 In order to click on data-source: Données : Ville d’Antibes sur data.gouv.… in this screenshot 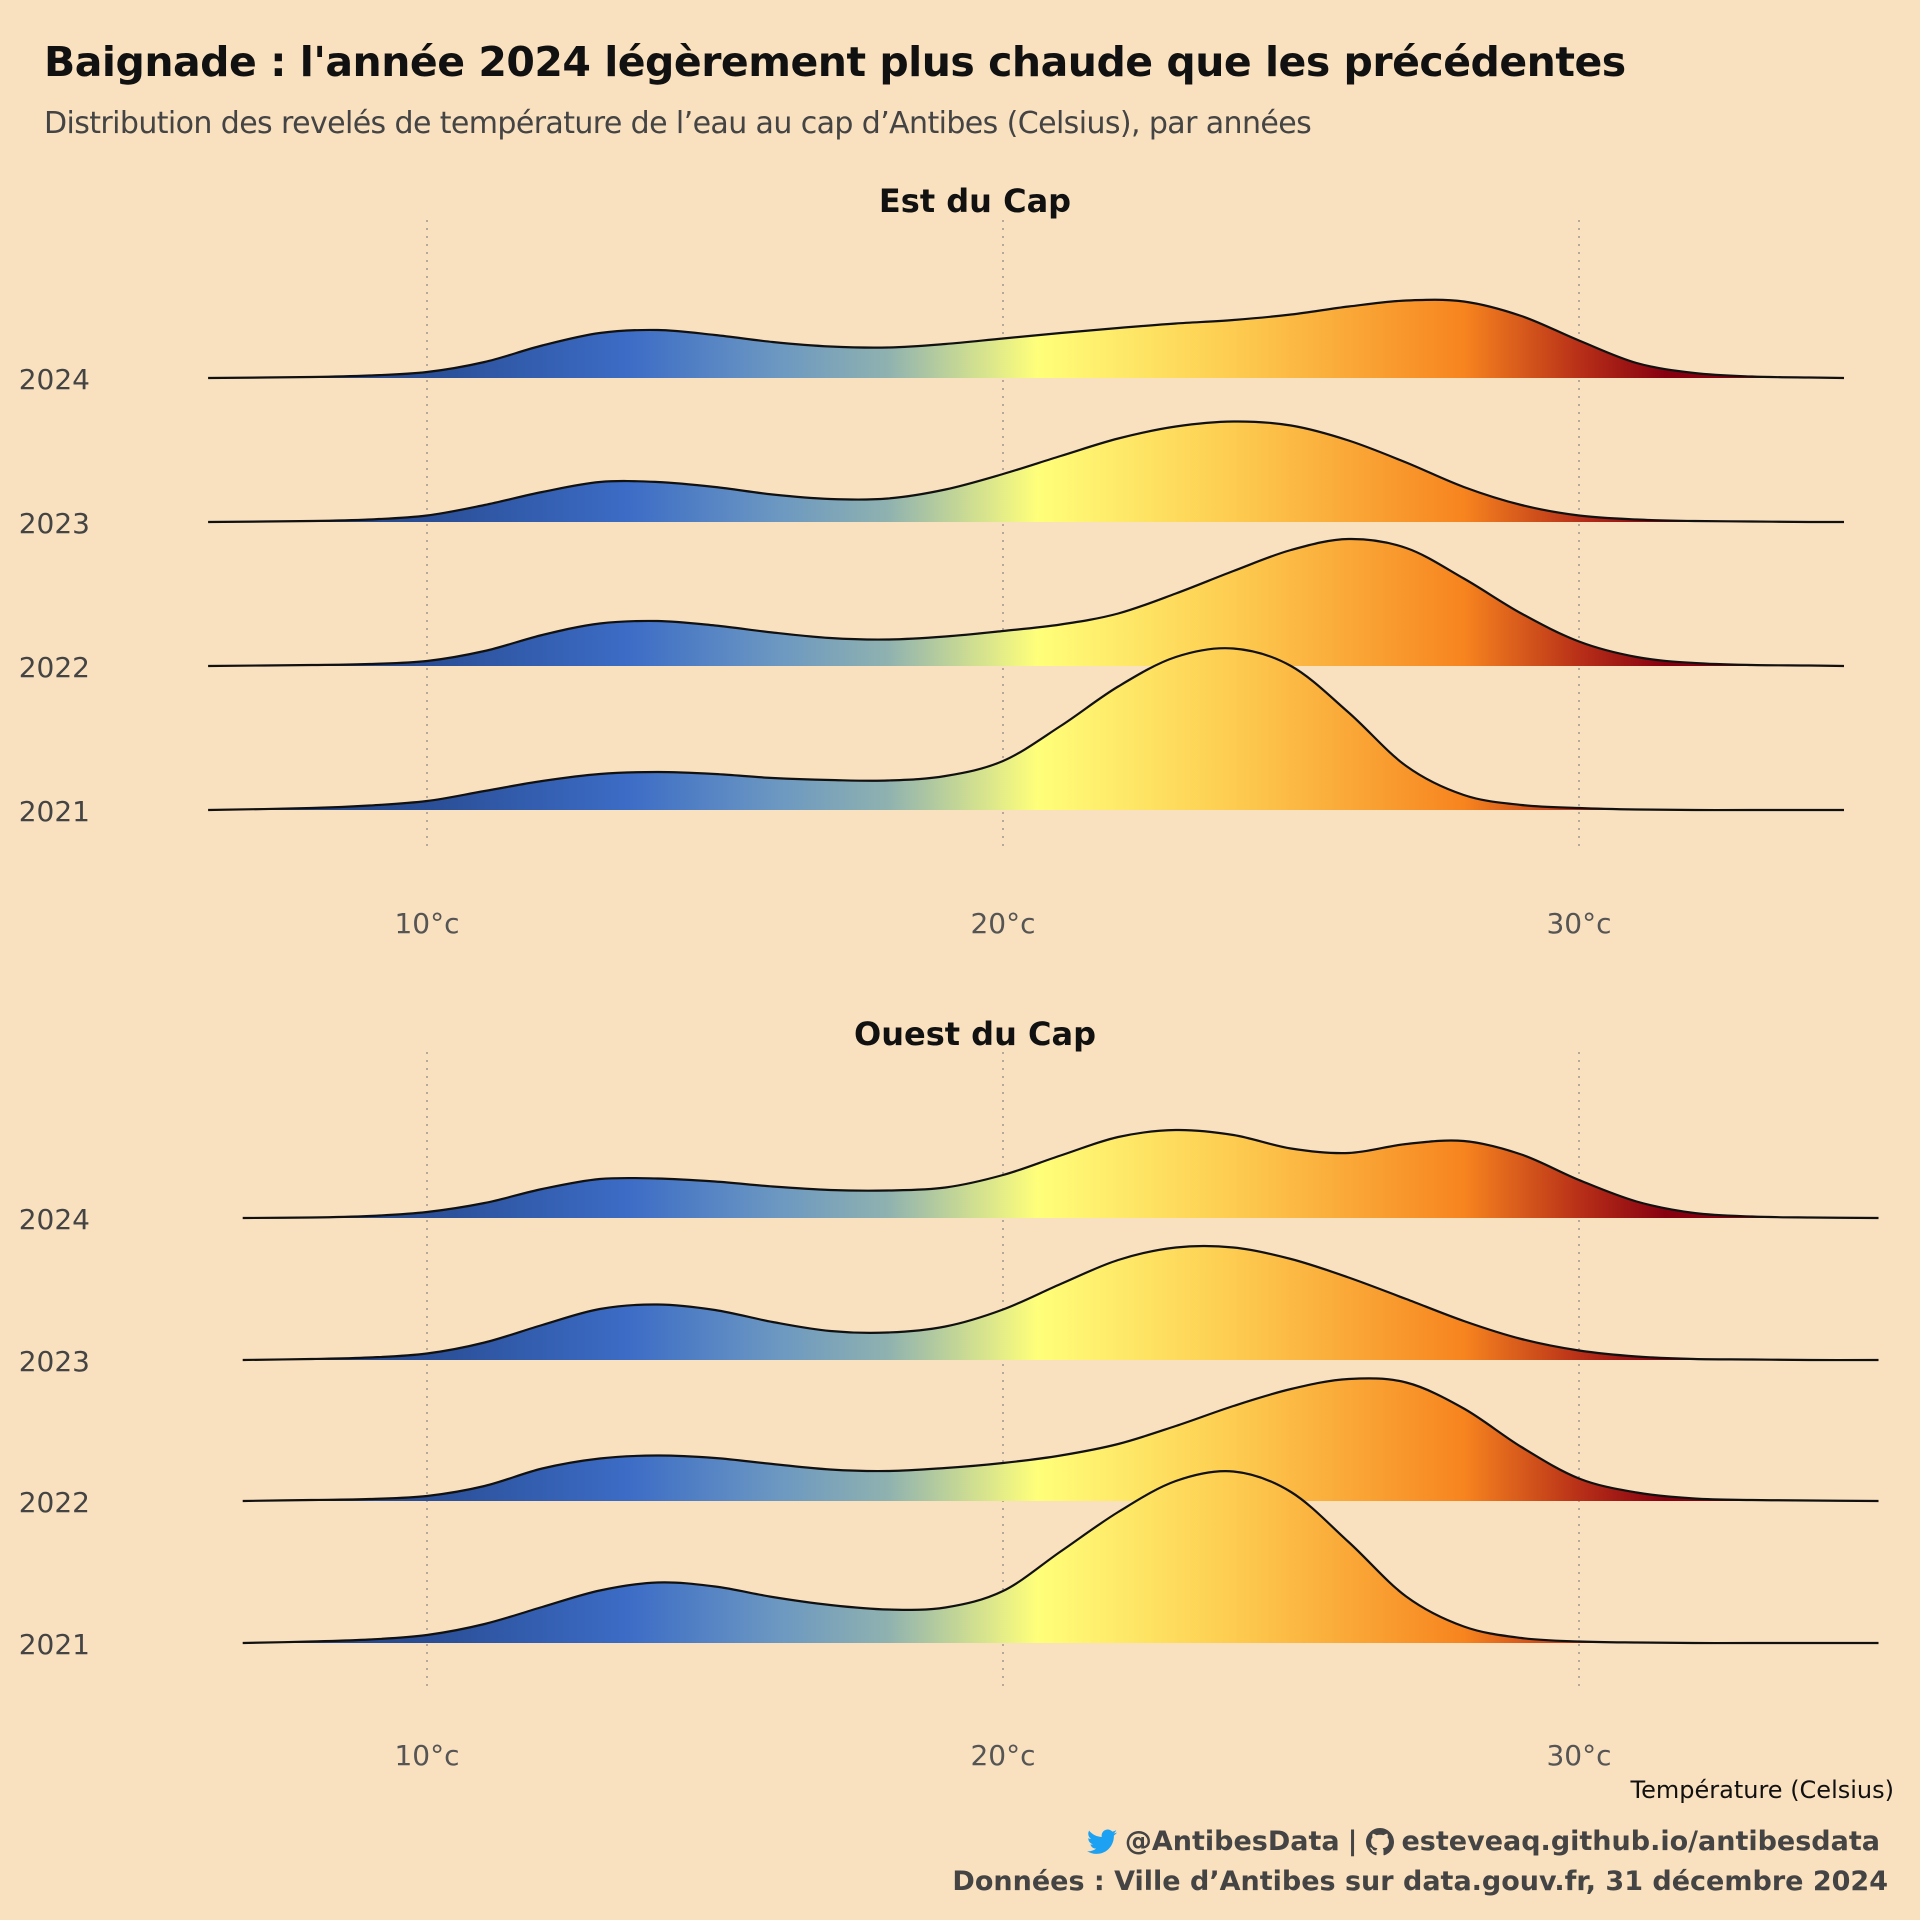, I will do `click(1420, 1881)`.